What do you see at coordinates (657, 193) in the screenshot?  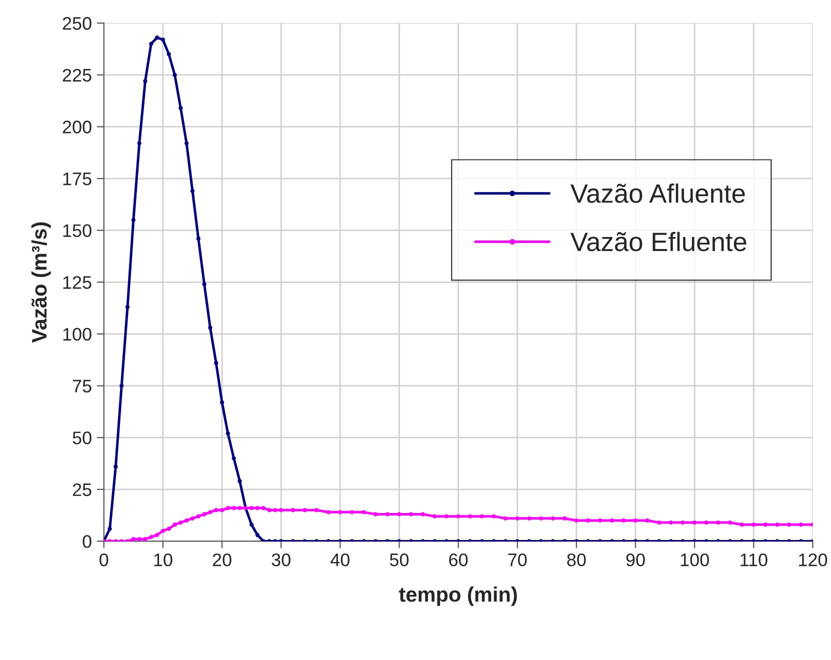 I see `legend-label: Vazão Afluente` at bounding box center [657, 193].